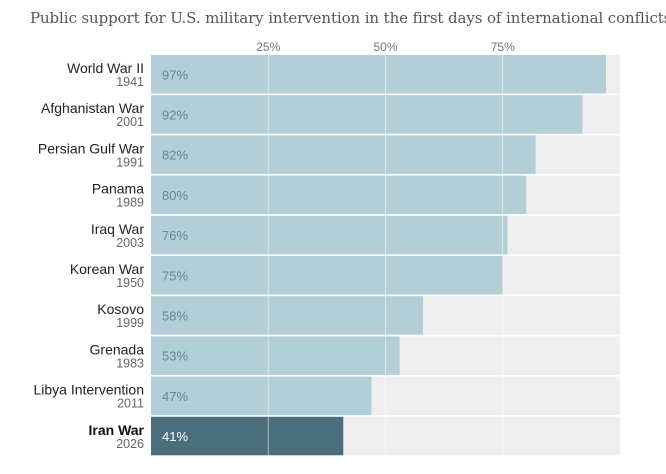 Image resolution: width=666 pixels, height=474 pixels. Describe the element at coordinates (117, 349) in the screenshot. I see `category-label: Grenada` at that location.